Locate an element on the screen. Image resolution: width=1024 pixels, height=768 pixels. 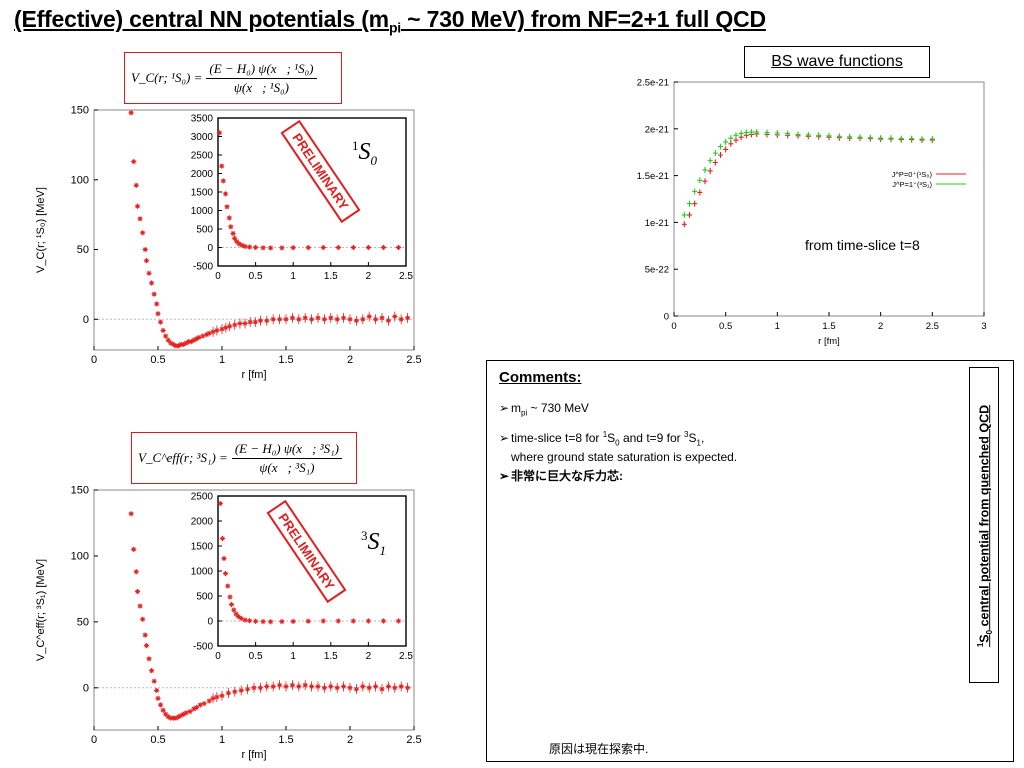
y-tick-label: 1e-21 is located at coordinates (657, 223).